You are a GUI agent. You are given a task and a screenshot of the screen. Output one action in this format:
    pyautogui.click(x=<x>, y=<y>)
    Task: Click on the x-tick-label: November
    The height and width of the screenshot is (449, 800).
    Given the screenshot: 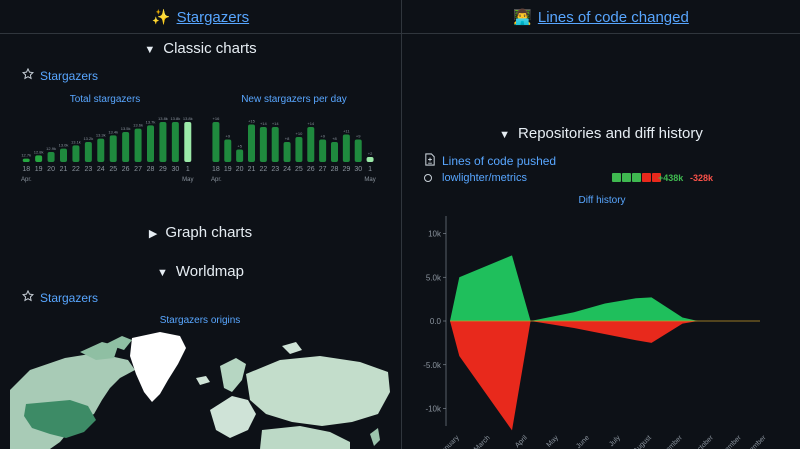 What is the action you would take?
    pyautogui.click(x=729, y=441)
    